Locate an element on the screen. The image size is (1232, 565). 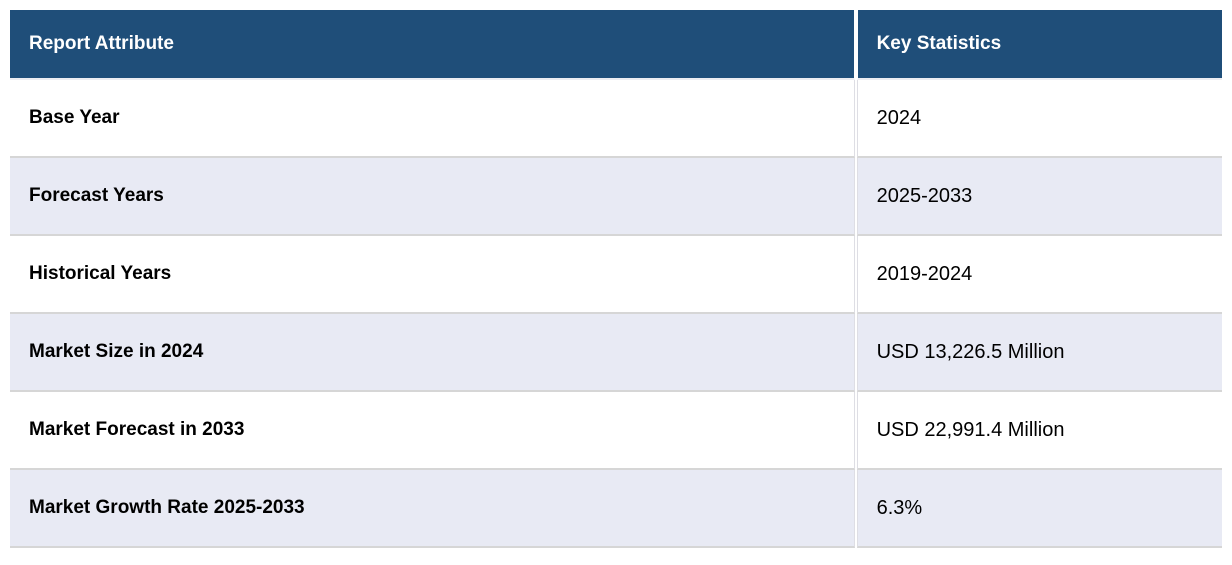
report-attribute-cell: Market Growth Rate 2025-2033 is located at coordinates (432, 509).